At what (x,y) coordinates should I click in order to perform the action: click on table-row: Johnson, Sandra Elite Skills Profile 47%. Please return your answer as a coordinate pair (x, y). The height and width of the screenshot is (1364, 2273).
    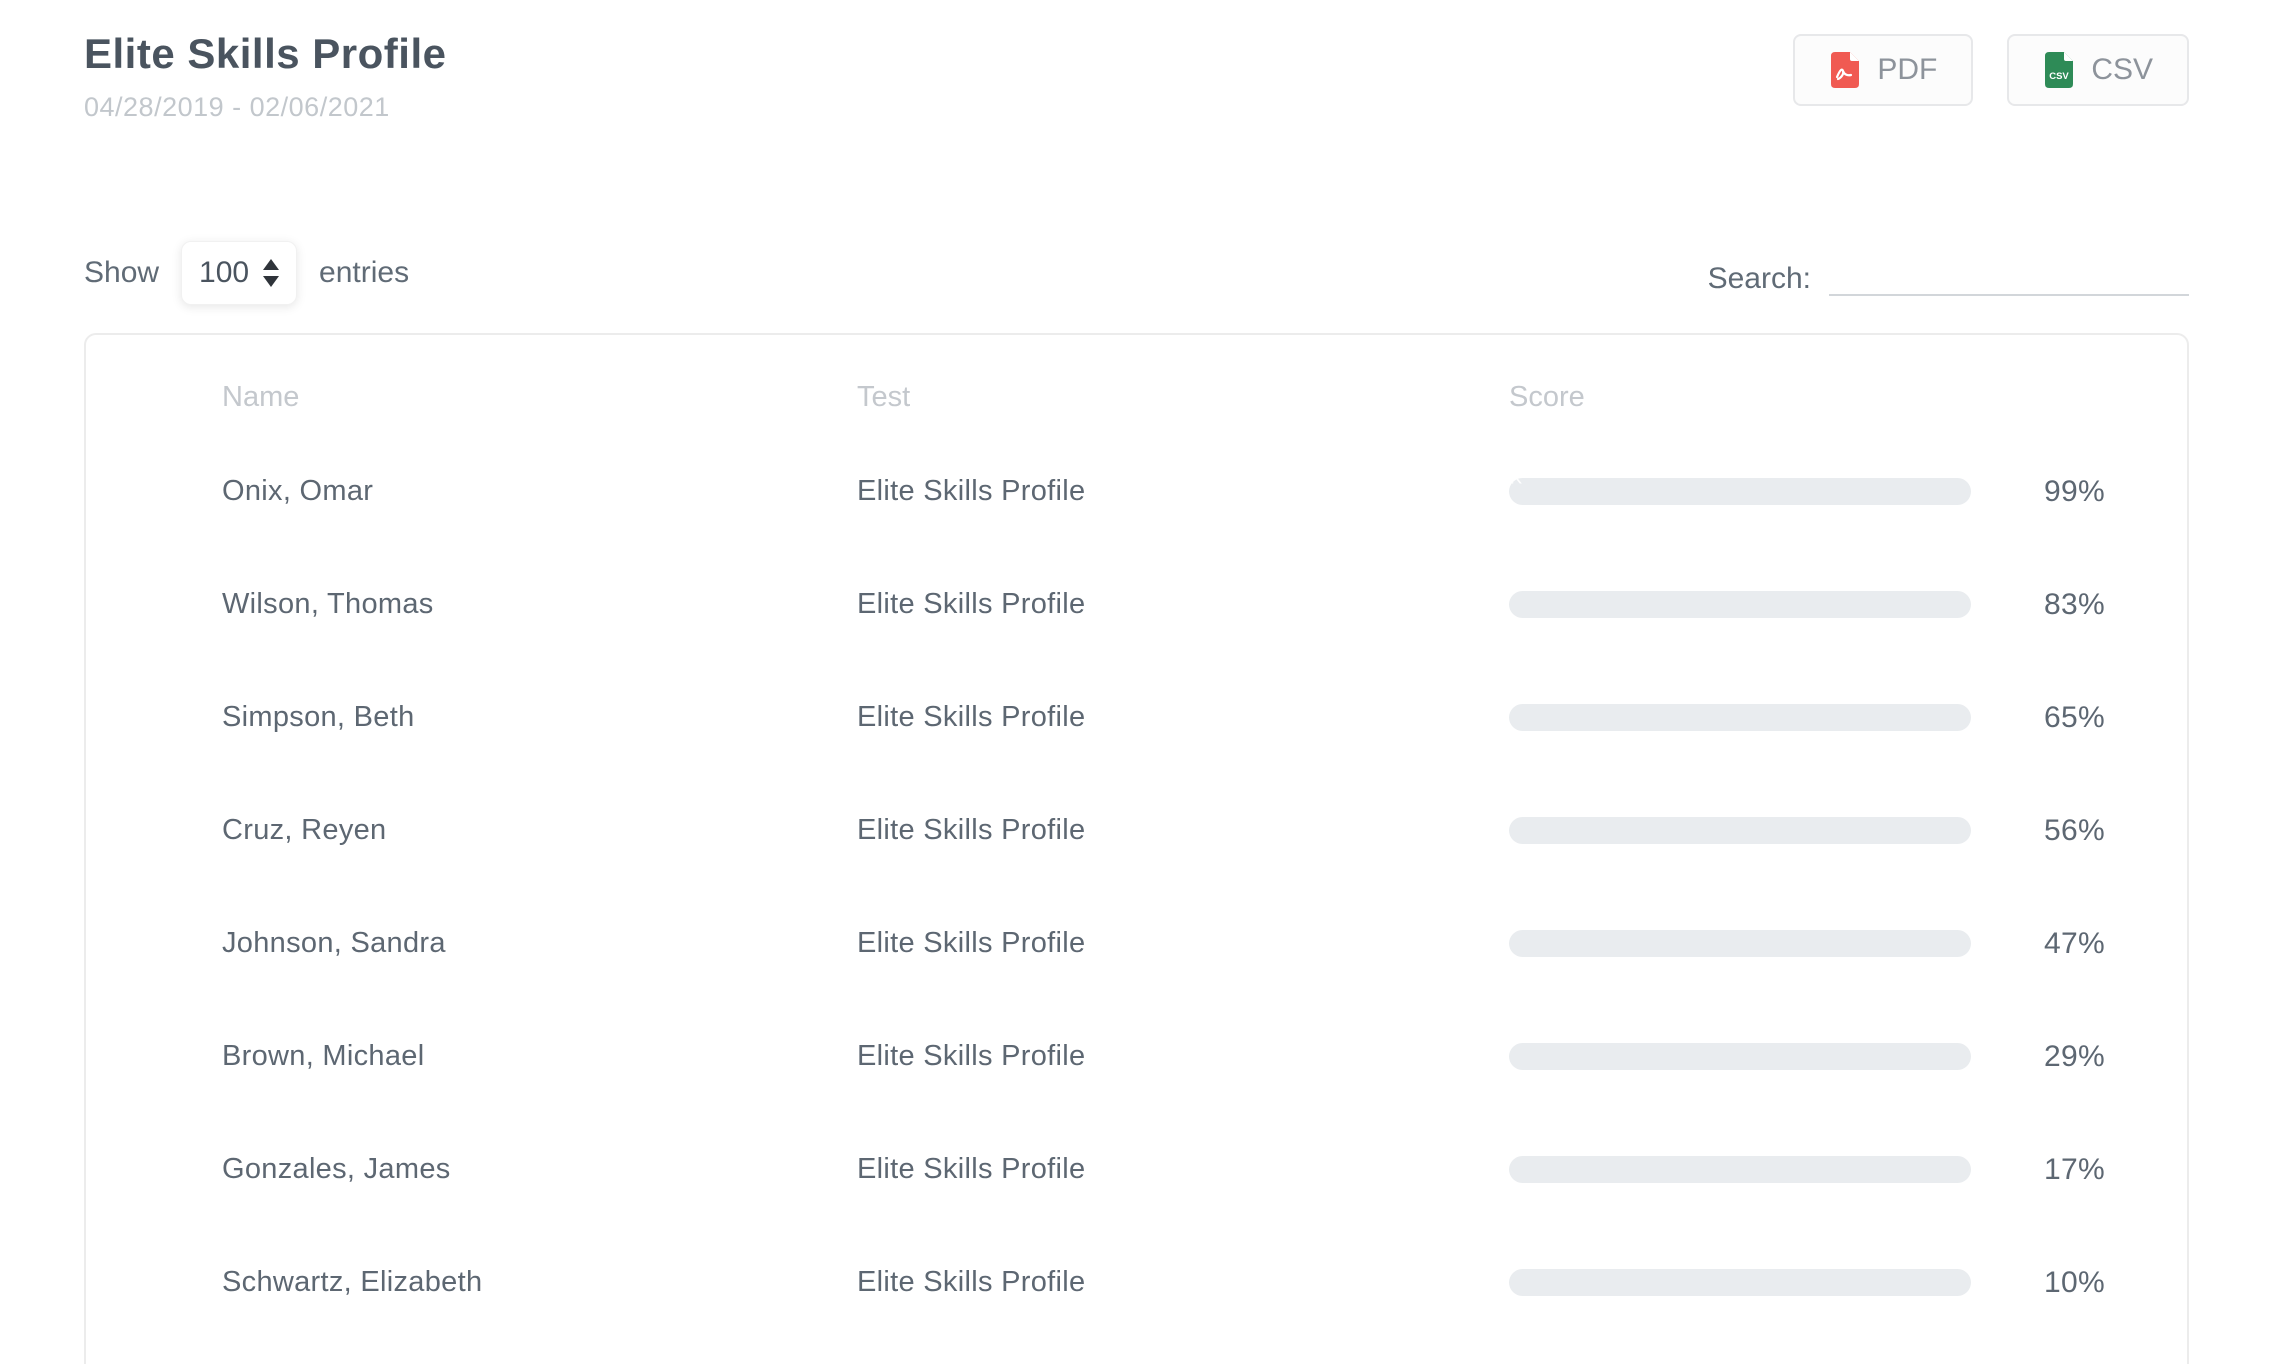
    Looking at the image, I should click on (1163, 943).